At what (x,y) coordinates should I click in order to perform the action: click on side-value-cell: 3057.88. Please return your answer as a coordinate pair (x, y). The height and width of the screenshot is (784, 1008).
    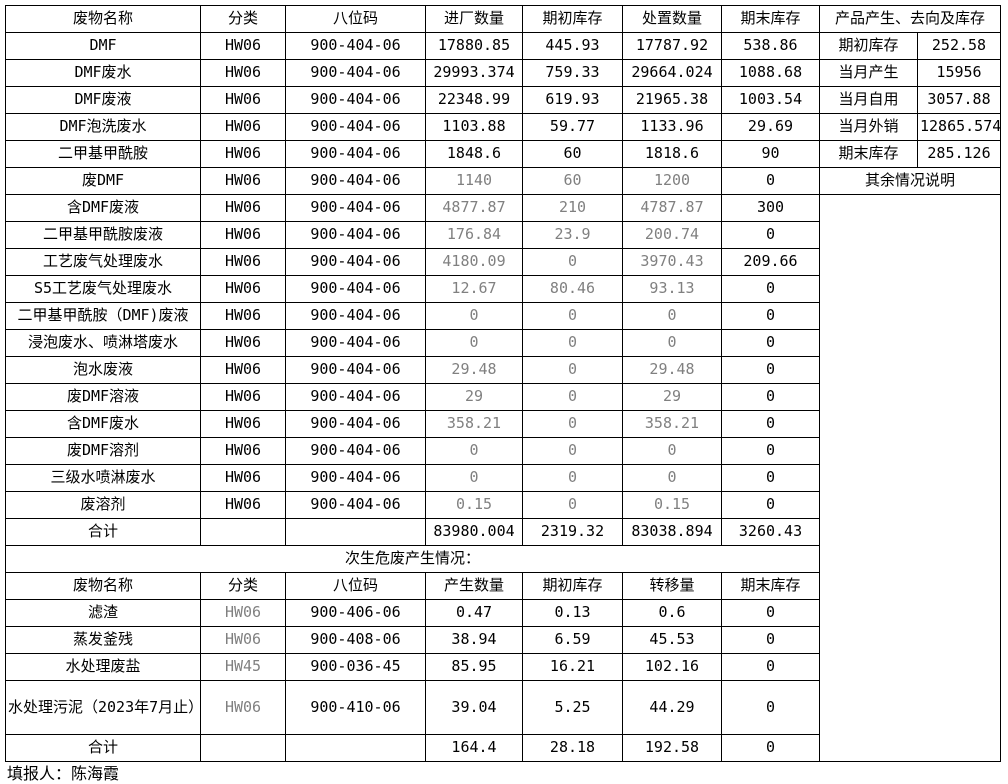
    Looking at the image, I should click on (959, 100).